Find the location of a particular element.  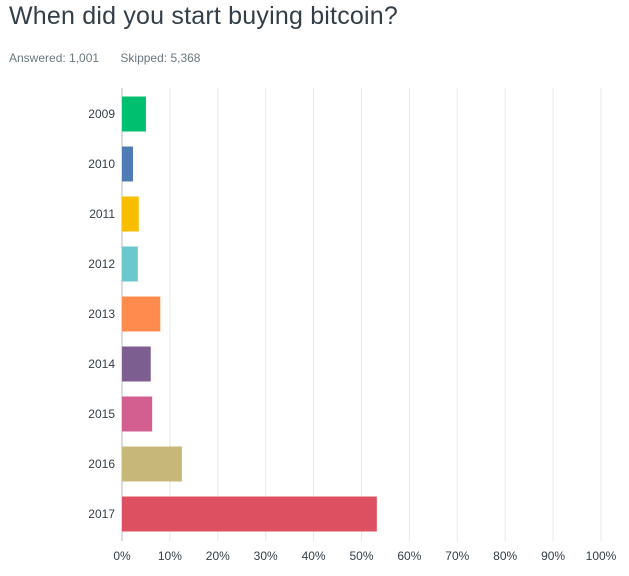

category-label-2014: 2014 is located at coordinates (101, 364).